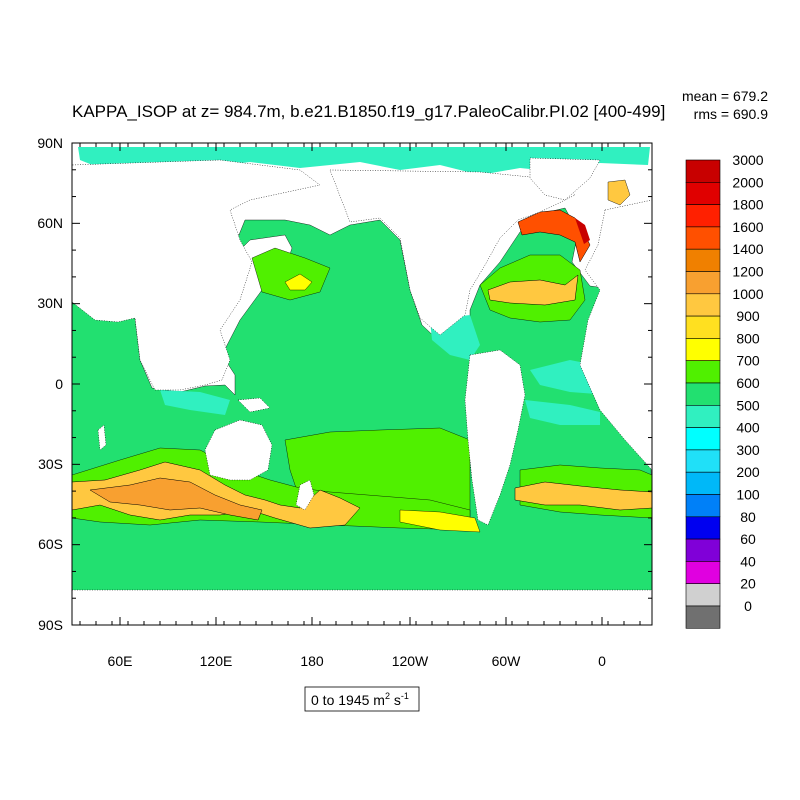 This screenshot has height=800, width=800. Describe the element at coordinates (50, 223) in the screenshot. I see `lat-label-60n: 60N` at that location.